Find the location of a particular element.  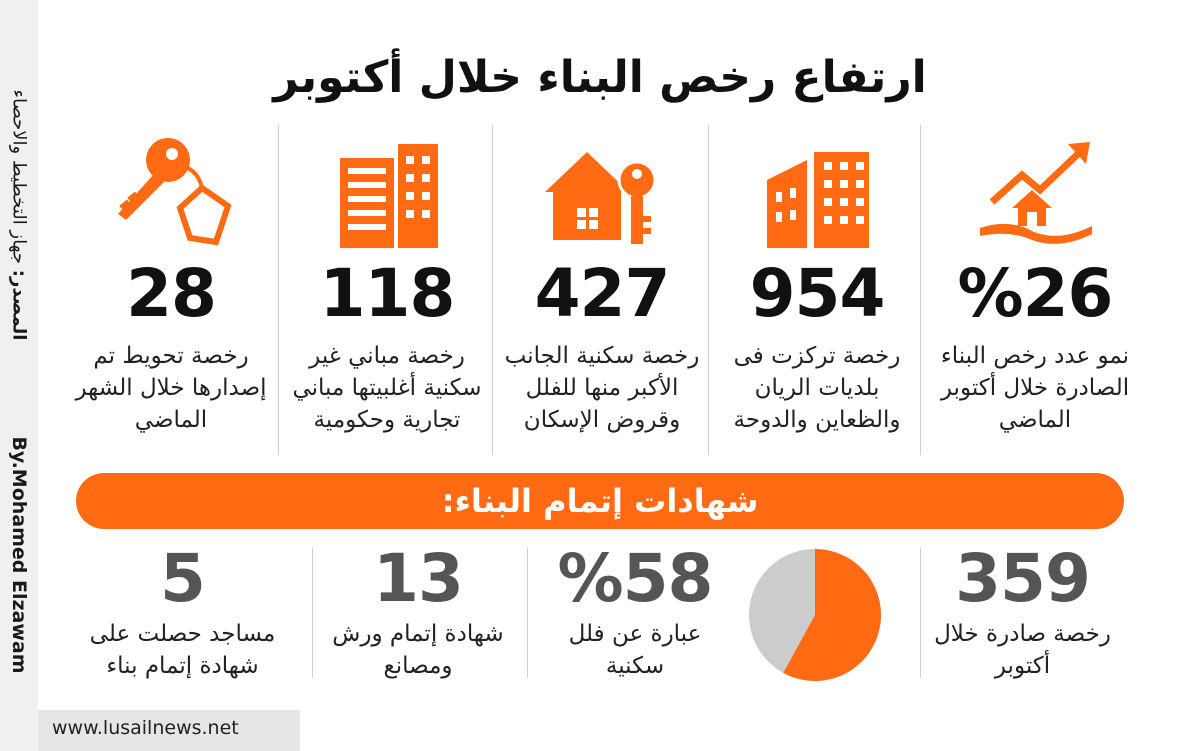

page-title: ارتفاع رخص البناء خلال أكتوبر is located at coordinates (600, 77).